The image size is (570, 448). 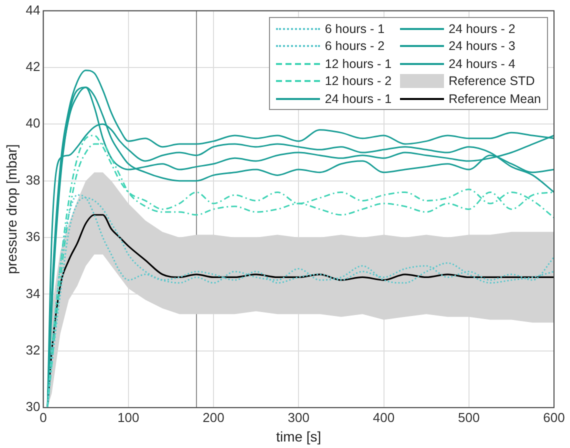 What do you see at coordinates (299, 417) in the screenshot?
I see `x-tick-label: 300` at bounding box center [299, 417].